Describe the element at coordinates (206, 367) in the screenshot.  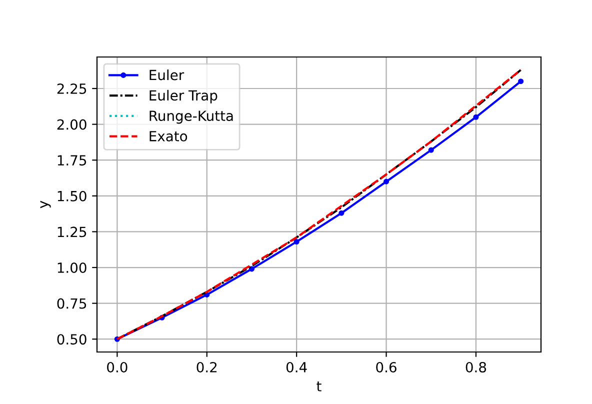
I see `x-tick-label: 0.2` at that location.